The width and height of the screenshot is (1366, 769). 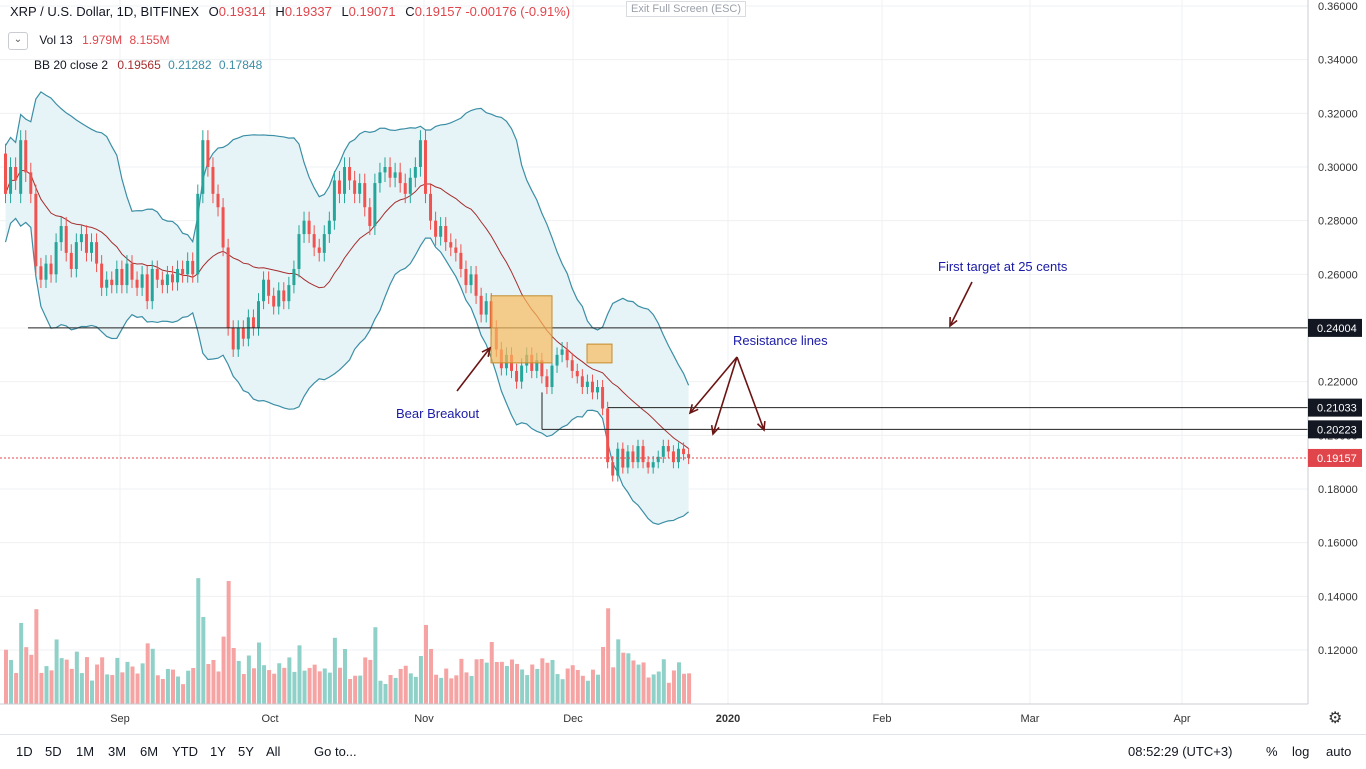 I want to click on breakout-arrow, so click(x=473, y=369).